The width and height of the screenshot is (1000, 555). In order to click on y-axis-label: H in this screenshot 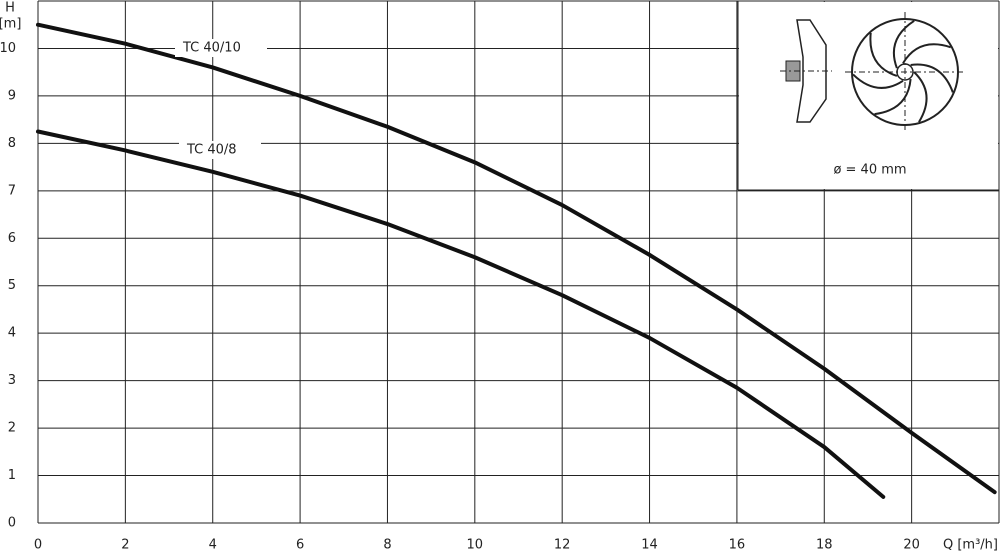, I will do `click(10, 8)`.